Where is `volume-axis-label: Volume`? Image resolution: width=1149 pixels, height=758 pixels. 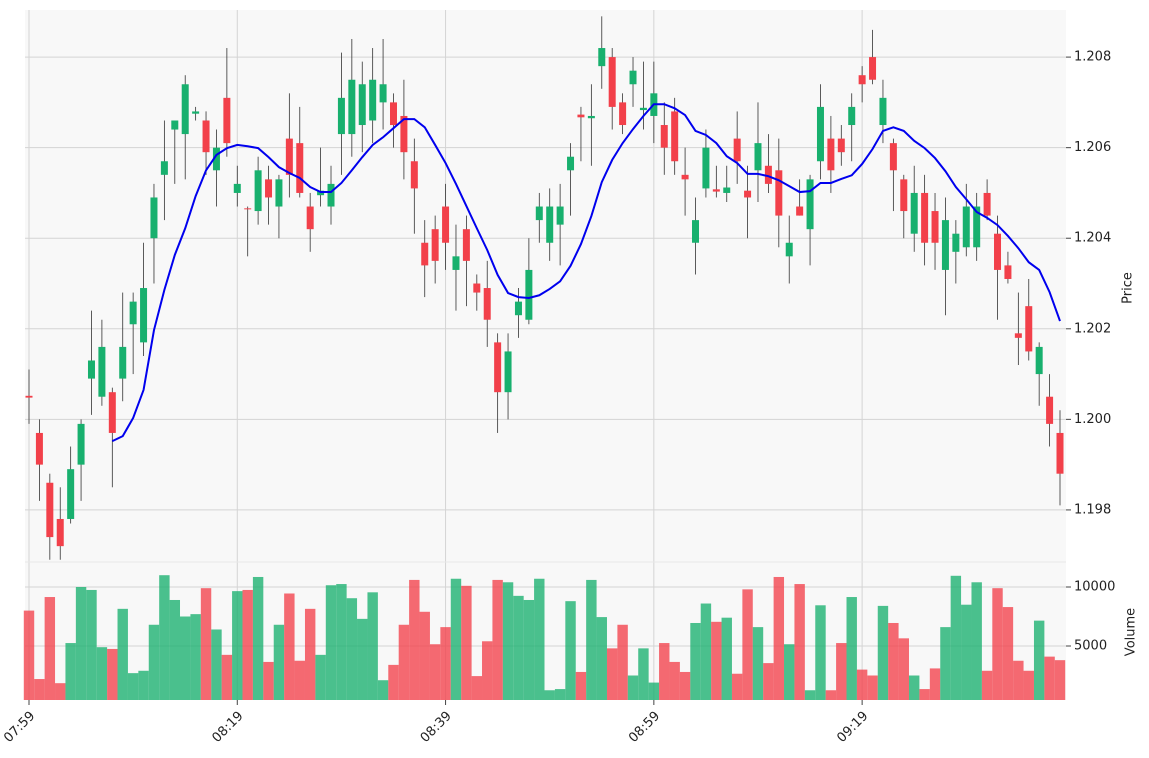 volume-axis-label: Volume is located at coordinates (1131, 632).